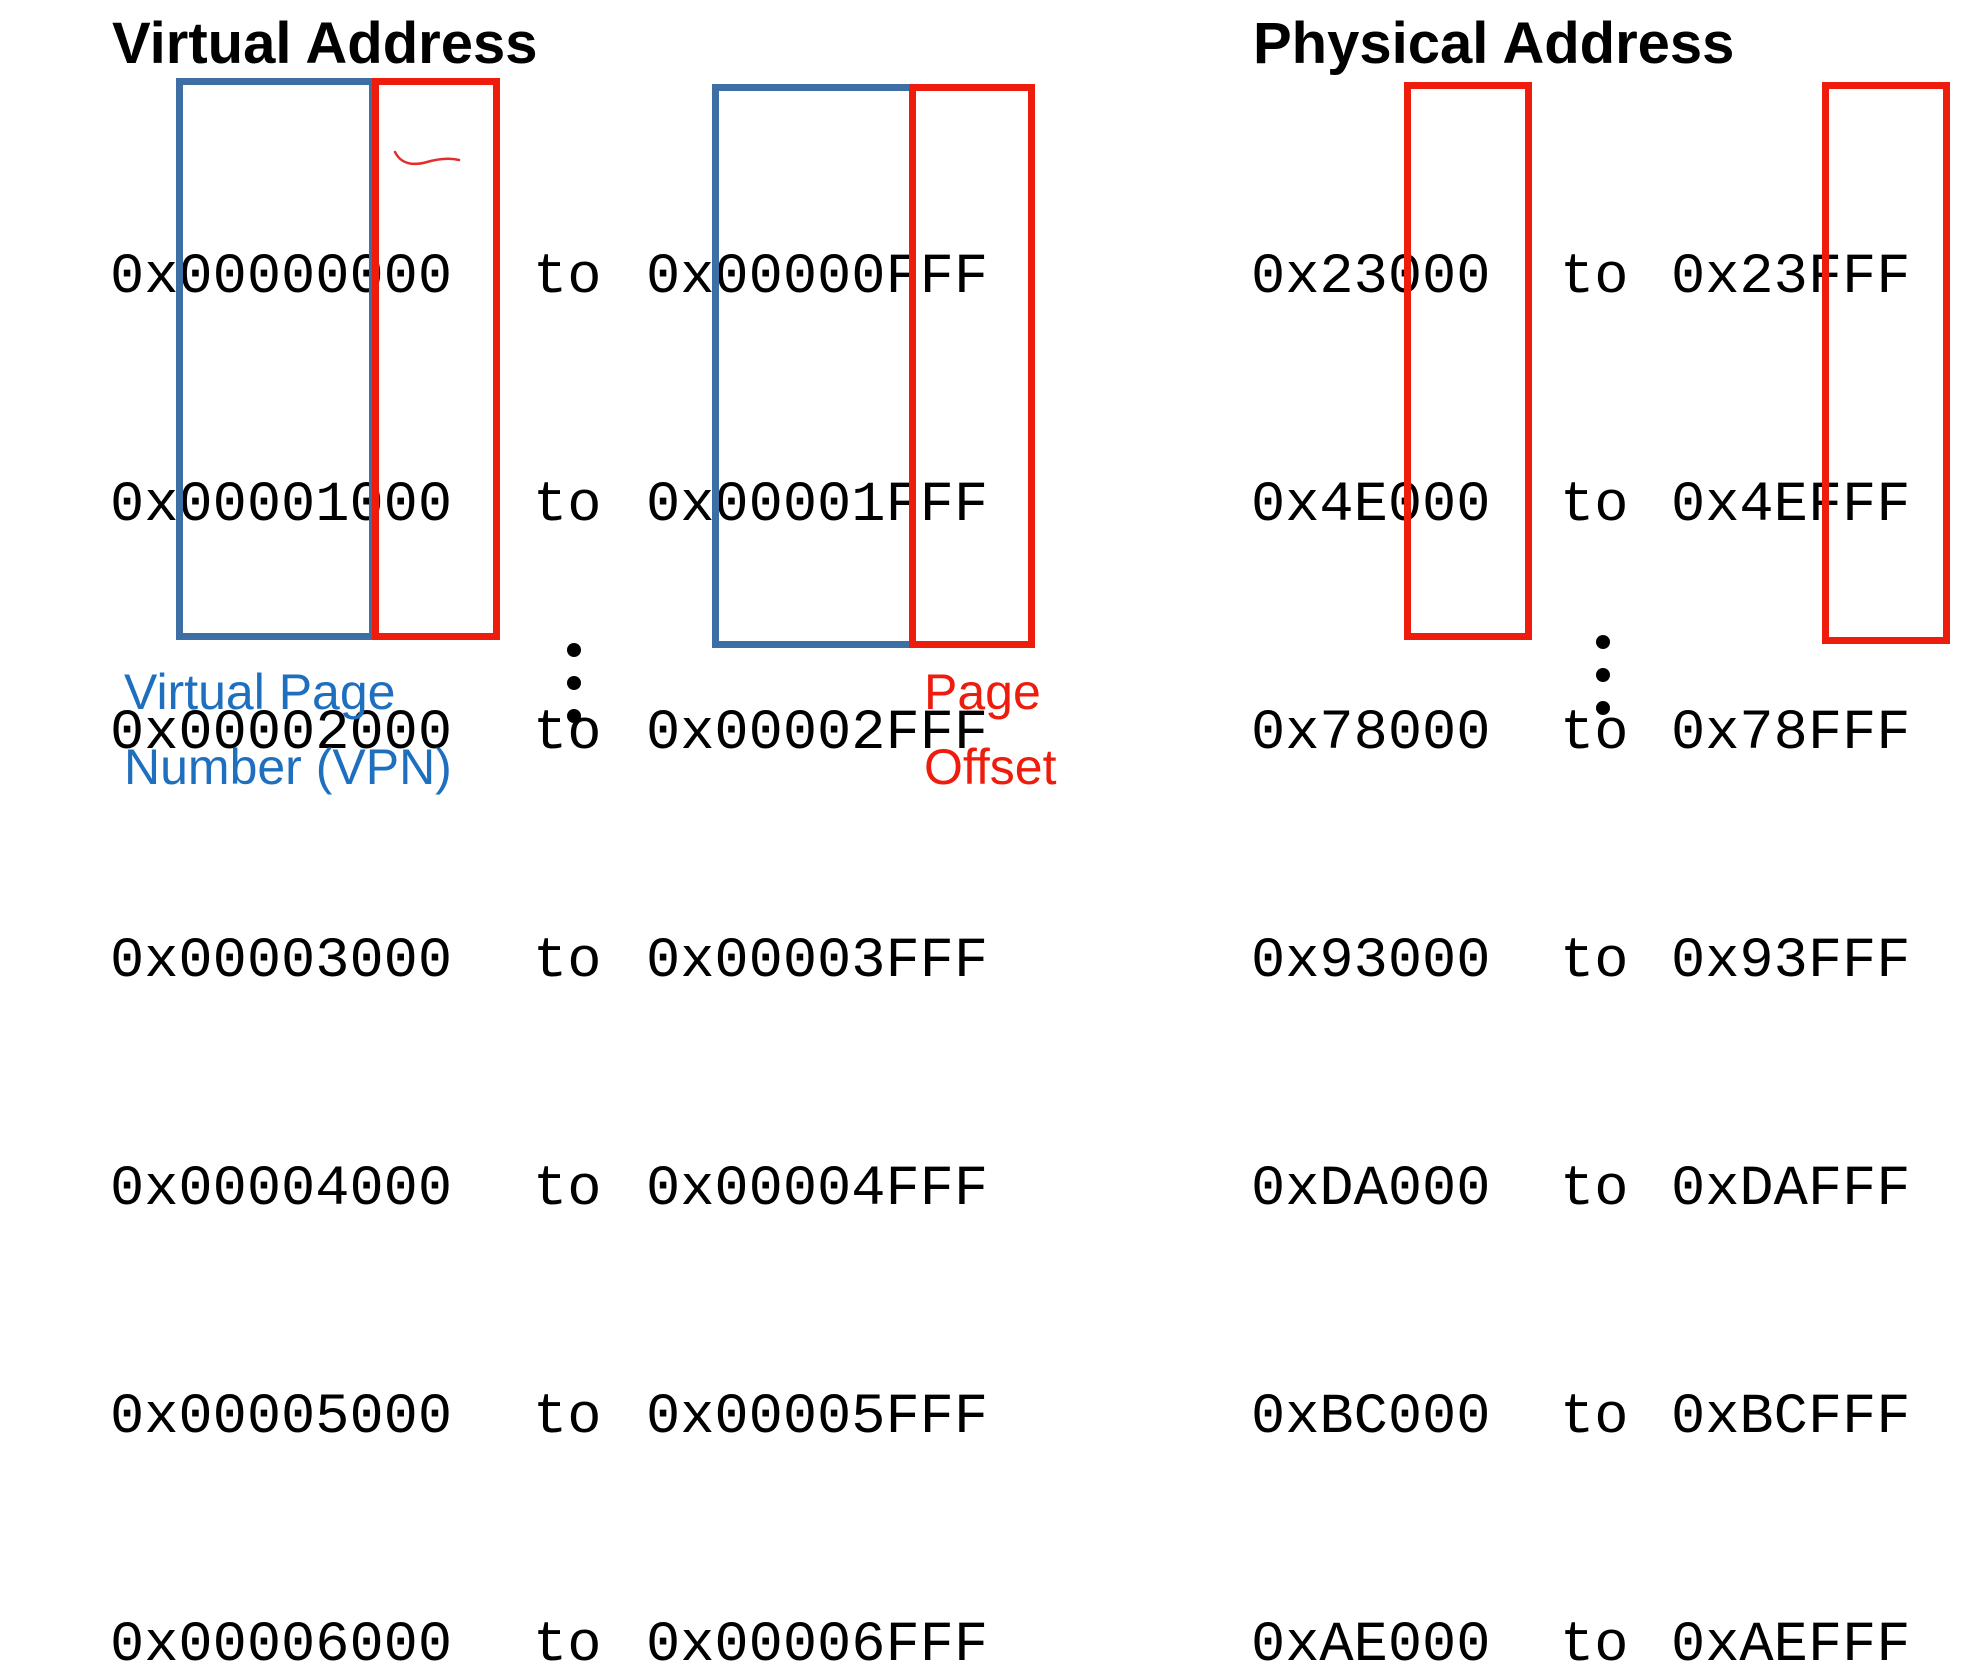 The height and width of the screenshot is (1678, 1982). Describe the element at coordinates (817, 734) in the screenshot. I see `virtual-end-row: 0x00002FFF` at that location.